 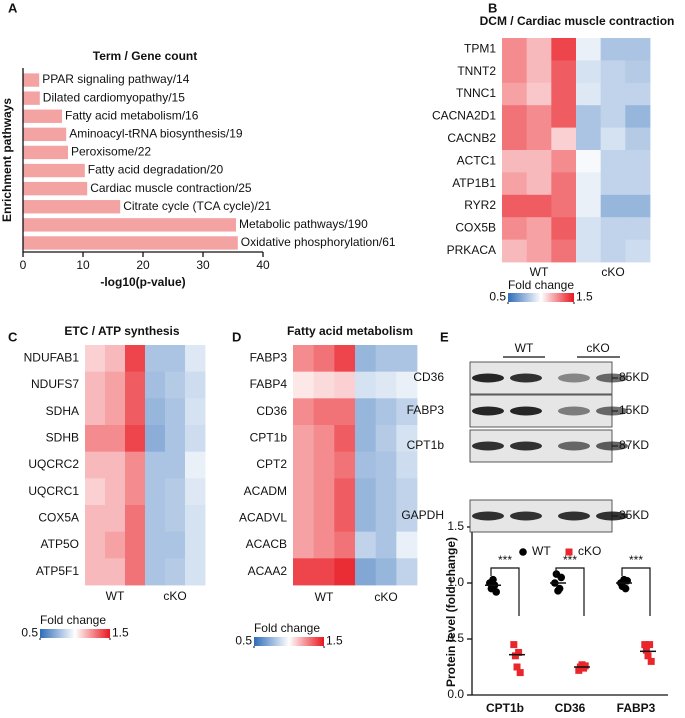 What do you see at coordinates (505, 708) in the screenshot?
I see `x-tick-label: CPT1b` at bounding box center [505, 708].